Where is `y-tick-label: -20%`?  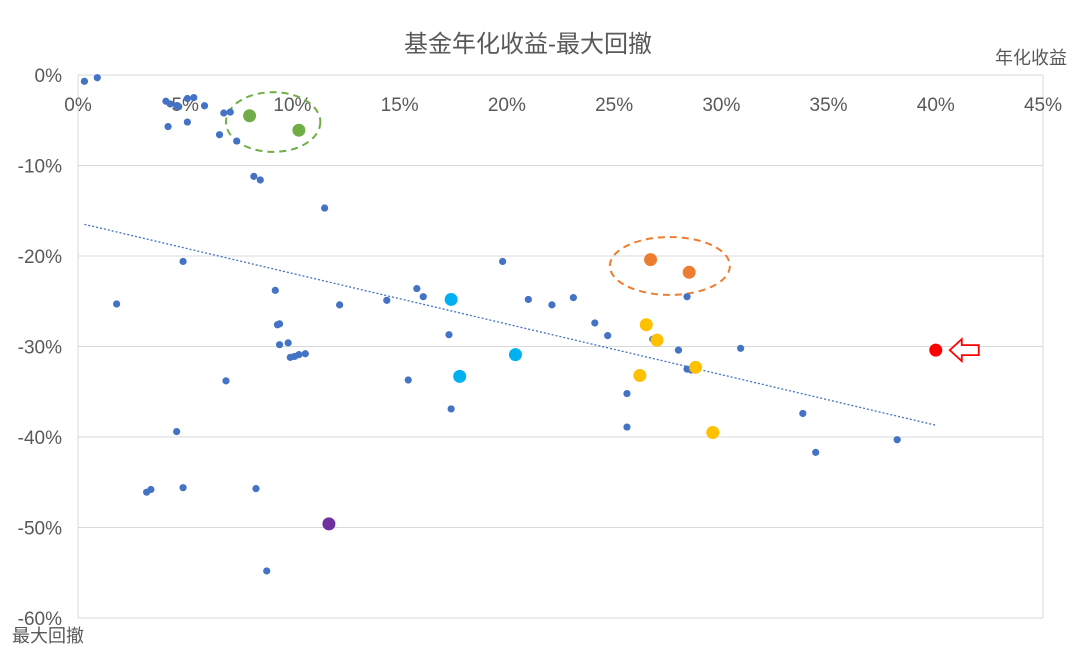
y-tick-label: -20% is located at coordinates (40, 257).